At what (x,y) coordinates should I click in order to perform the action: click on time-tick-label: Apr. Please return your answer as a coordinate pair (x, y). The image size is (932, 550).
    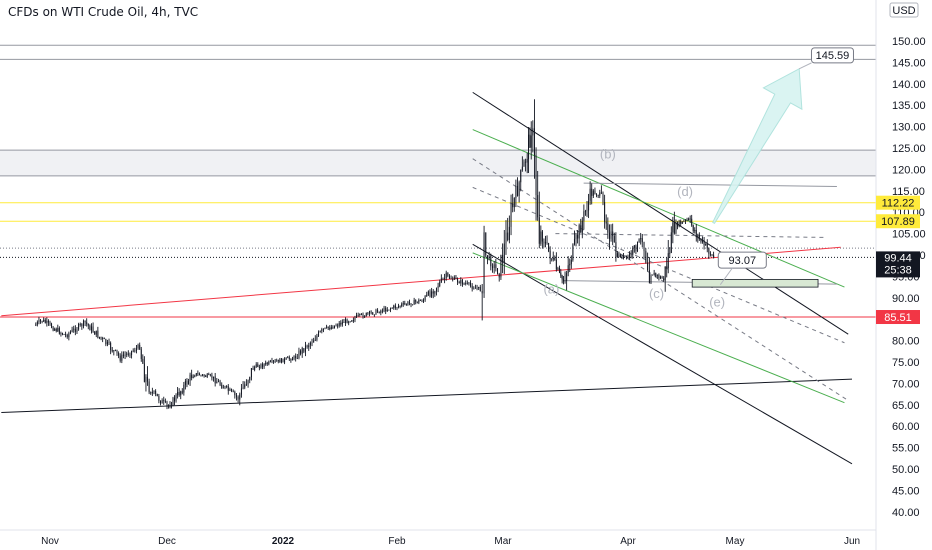
    Looking at the image, I should click on (628, 541).